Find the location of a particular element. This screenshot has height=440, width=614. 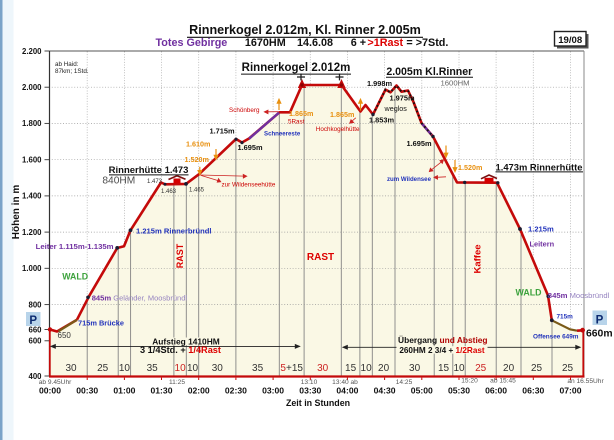

svg-text: Schneereste is located at coordinates (282, 134).